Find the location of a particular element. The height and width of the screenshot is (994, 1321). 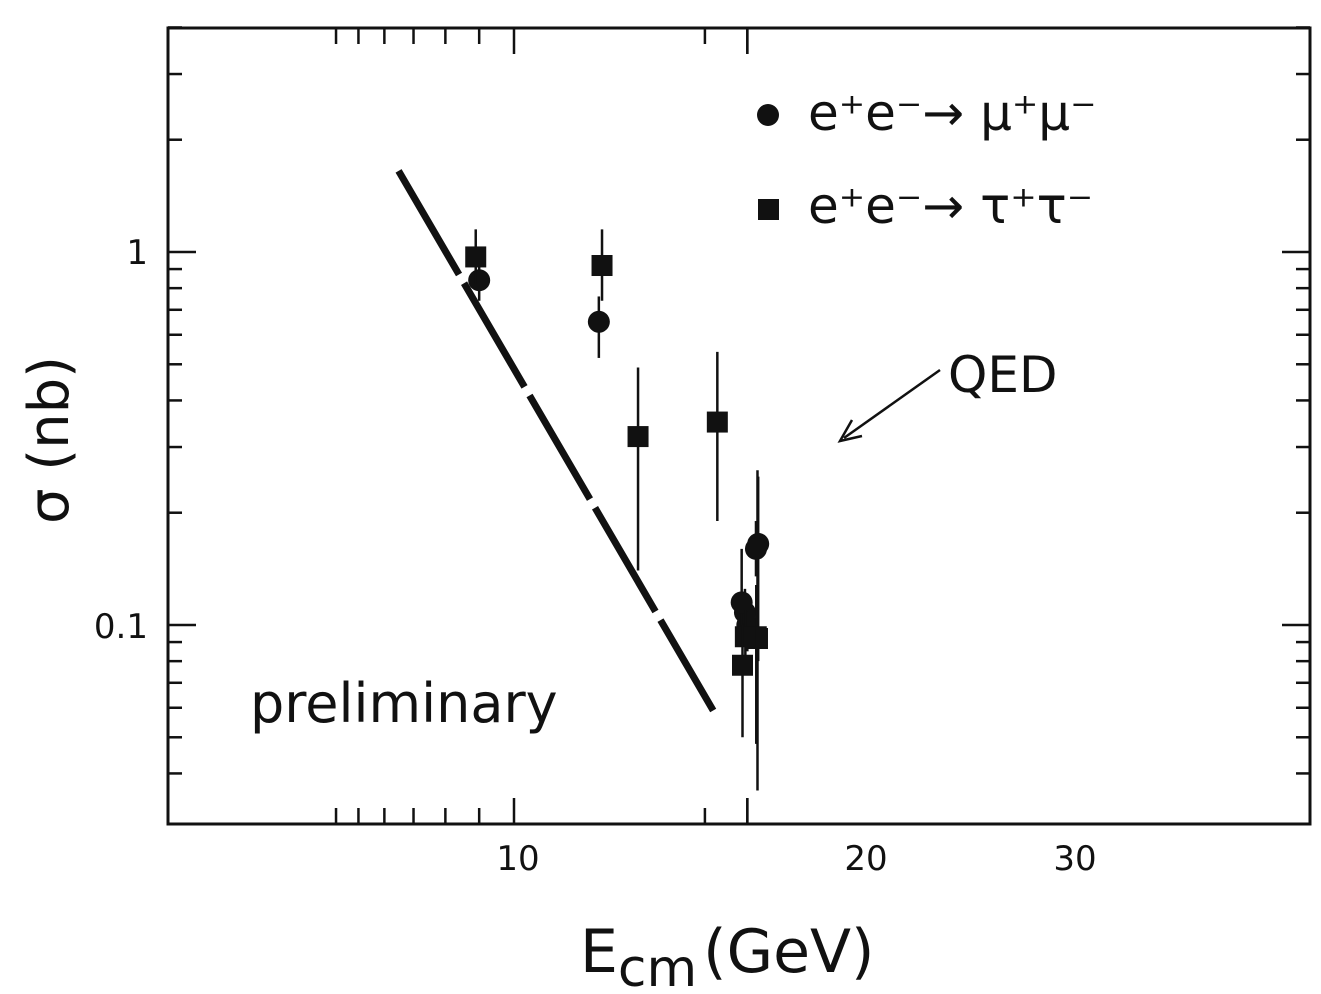

x-axis-label-unit: (GeV) is located at coordinates (788, 952).